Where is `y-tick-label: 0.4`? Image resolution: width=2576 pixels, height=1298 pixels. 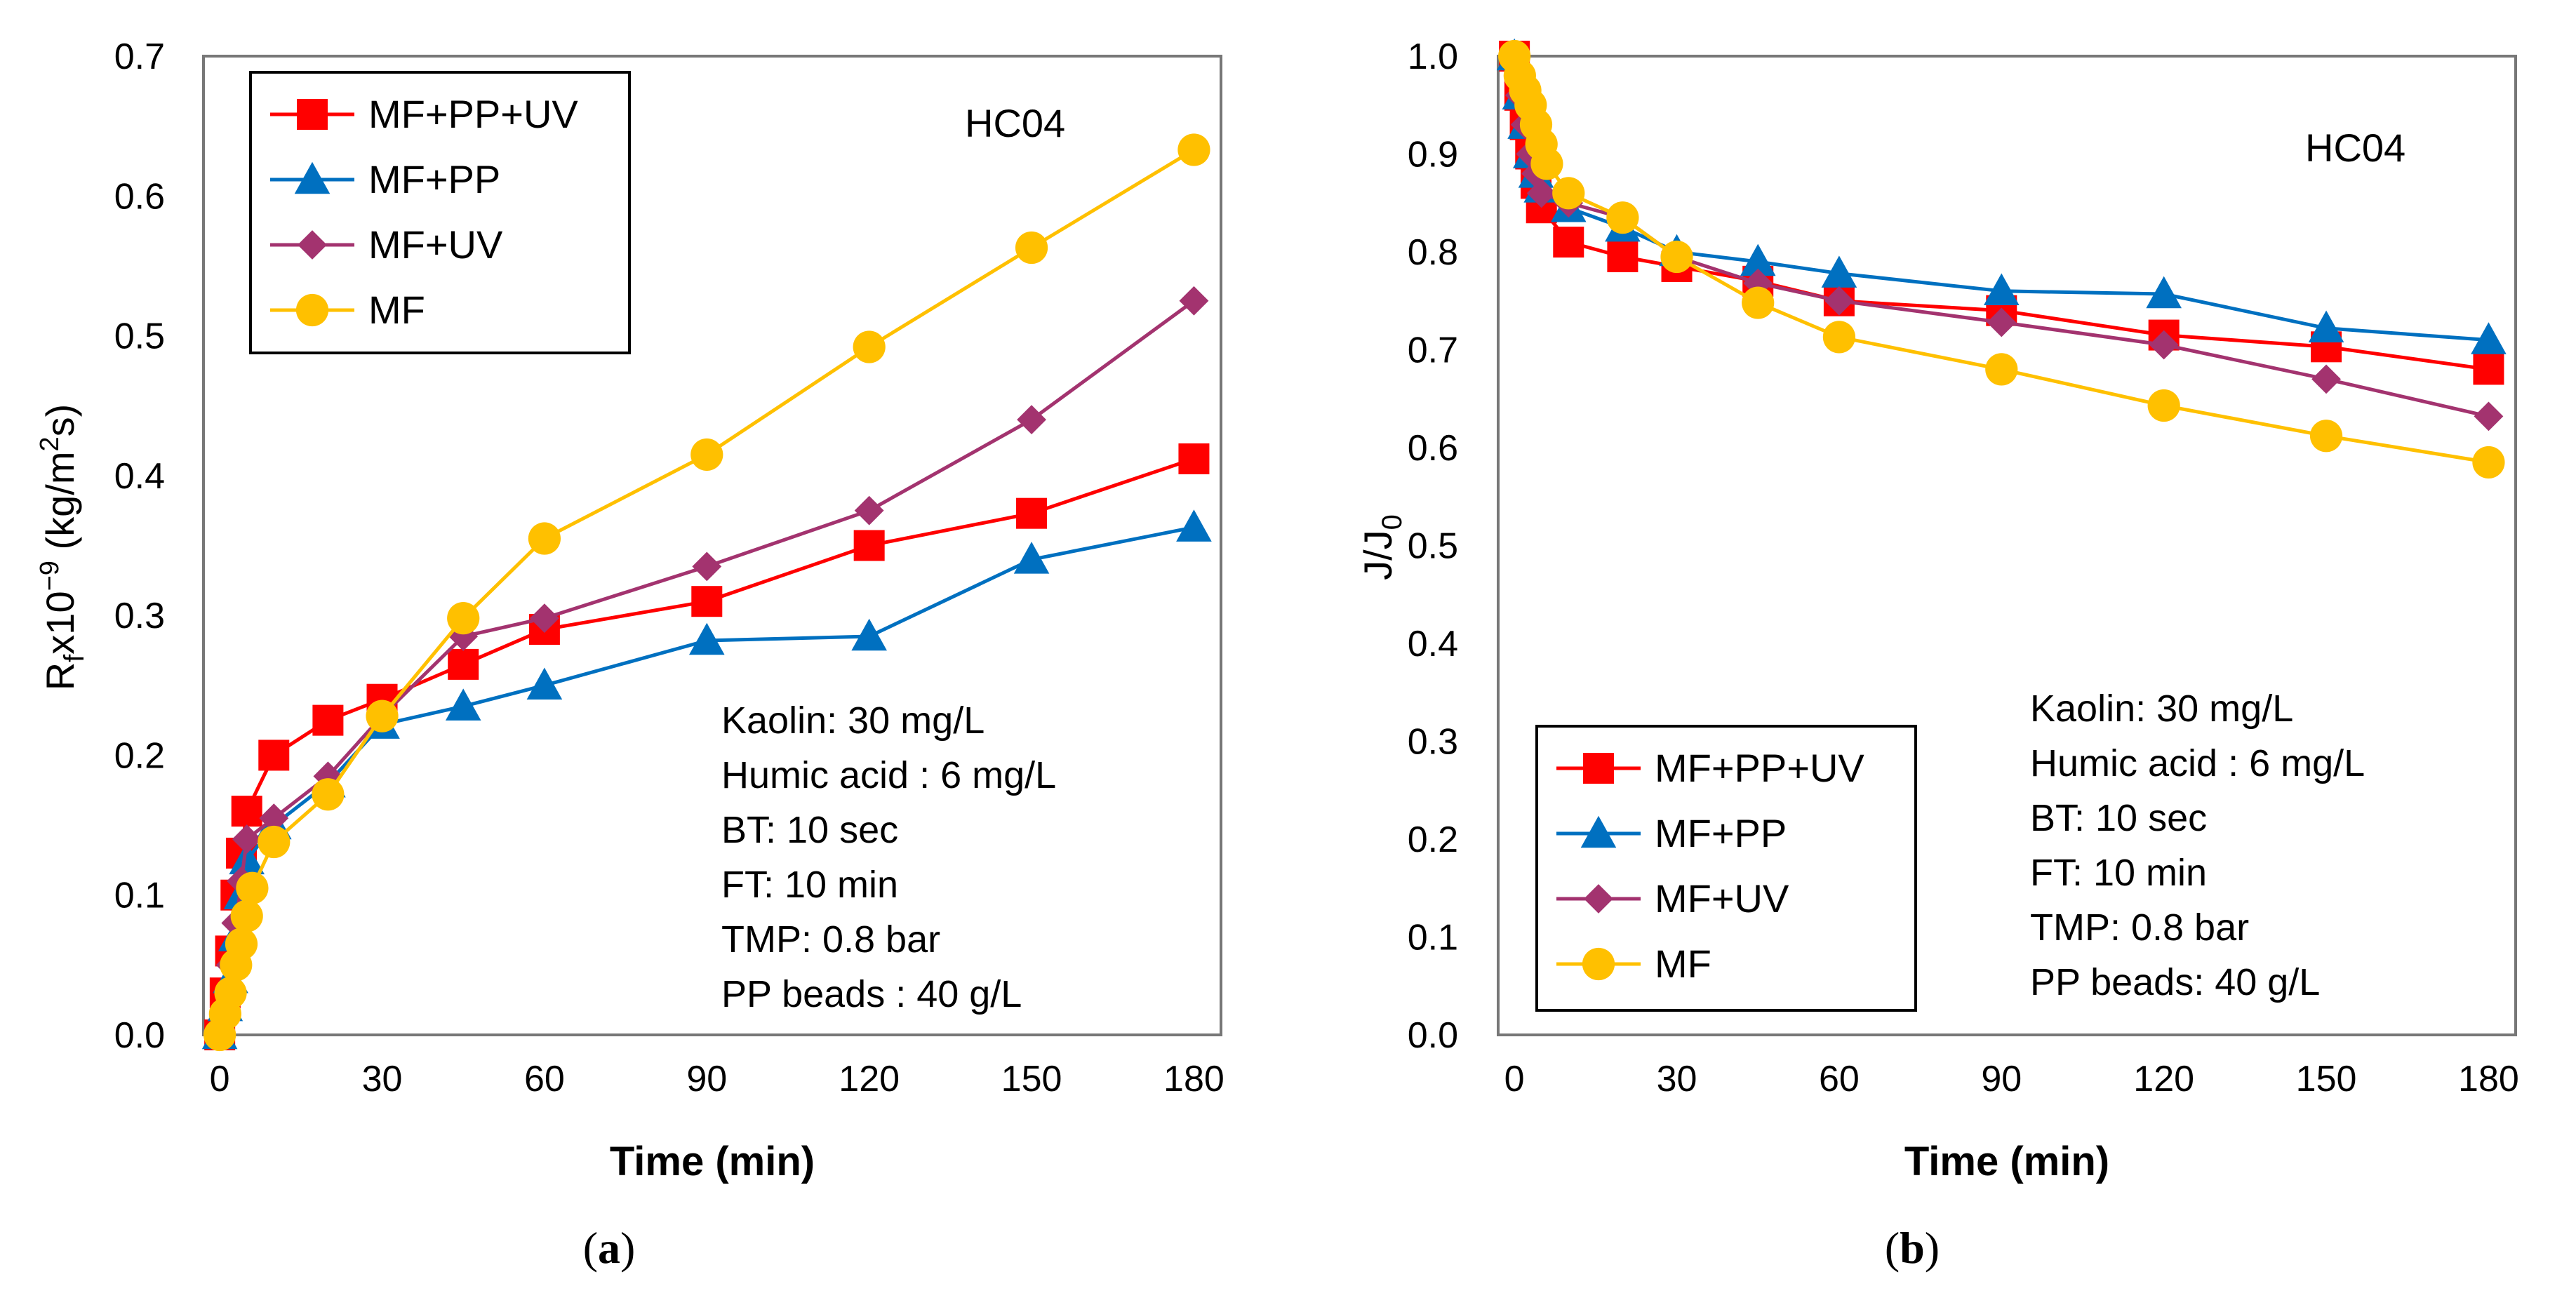 y-tick-label: 0.4 is located at coordinates (139, 477).